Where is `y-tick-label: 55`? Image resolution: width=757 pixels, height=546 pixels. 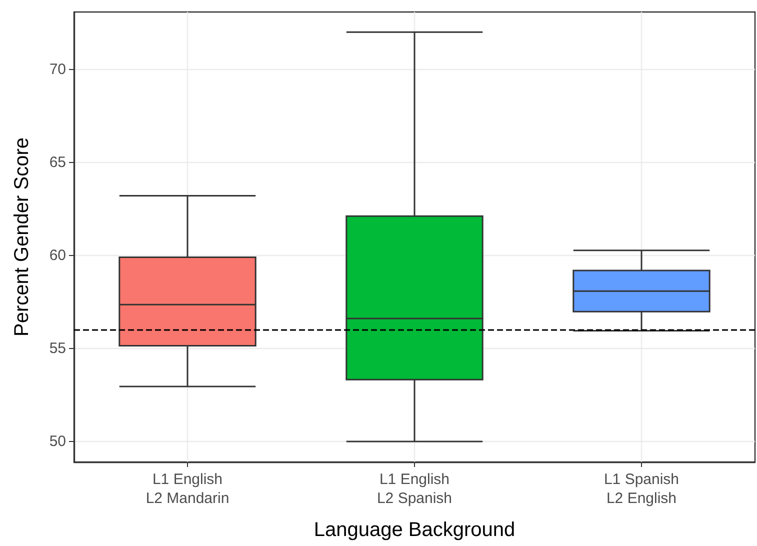
y-tick-label: 55 is located at coordinates (57, 349).